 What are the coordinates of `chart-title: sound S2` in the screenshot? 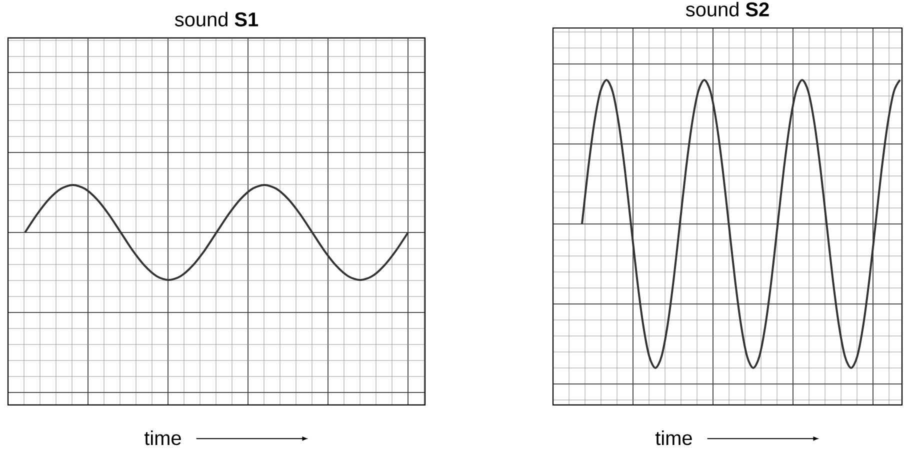 It's located at (727, 9).